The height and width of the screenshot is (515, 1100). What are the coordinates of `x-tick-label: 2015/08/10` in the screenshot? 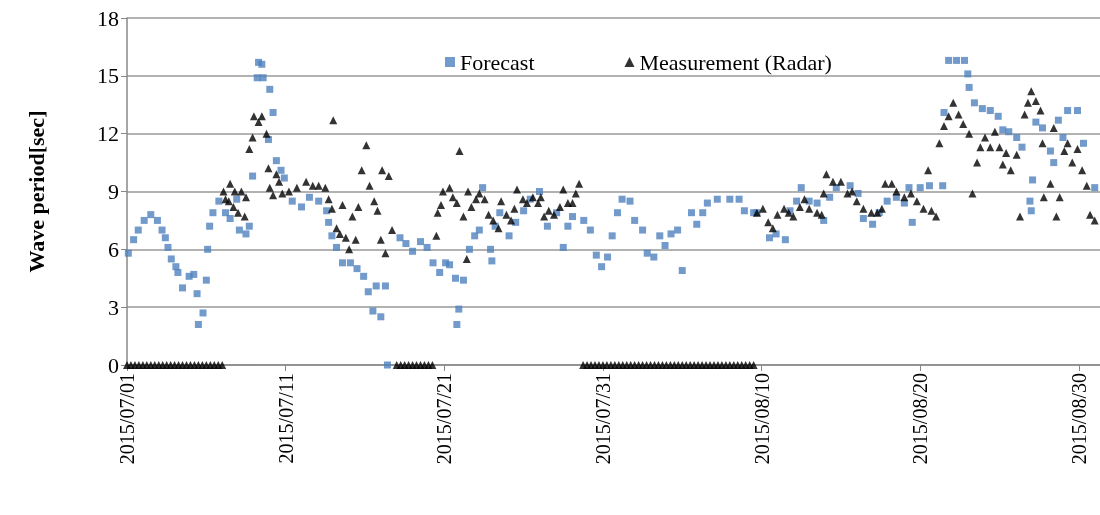 It's located at (761, 419).